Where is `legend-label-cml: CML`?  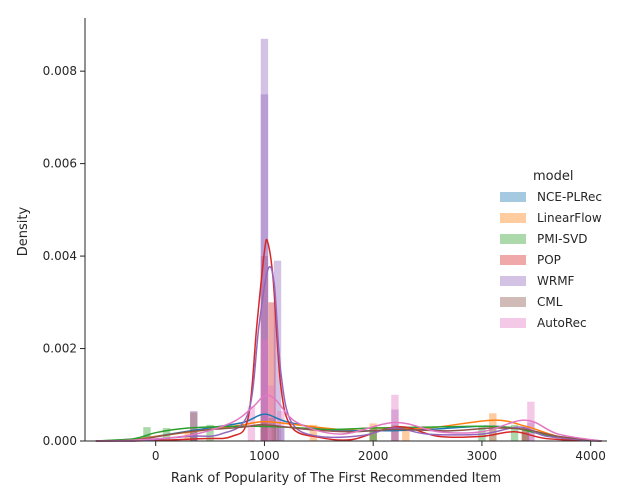 legend-label-cml: CML is located at coordinates (550, 302).